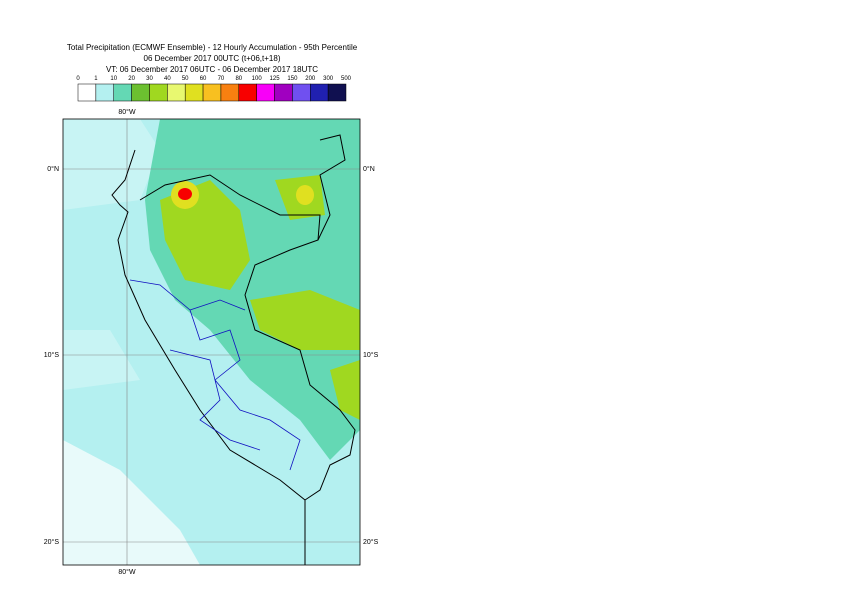 Image resolution: width=842 pixels, height=596 pixels. What do you see at coordinates (203, 79) in the screenshot?
I see `legend-label: 60` at bounding box center [203, 79].